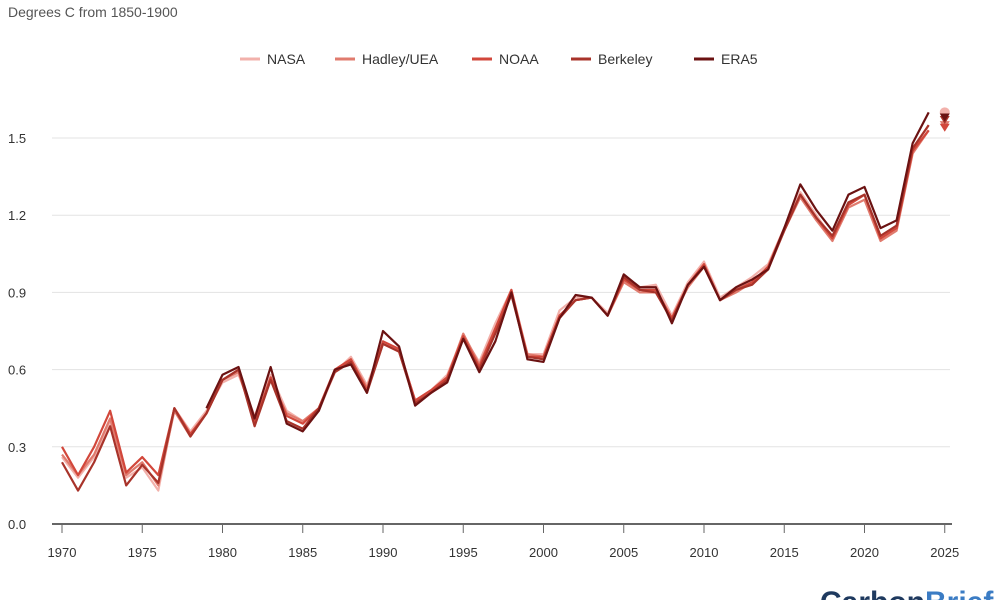 This screenshot has height=600, width=1000. Describe the element at coordinates (704, 552) in the screenshot. I see `x-tick-label: 2010` at that location.